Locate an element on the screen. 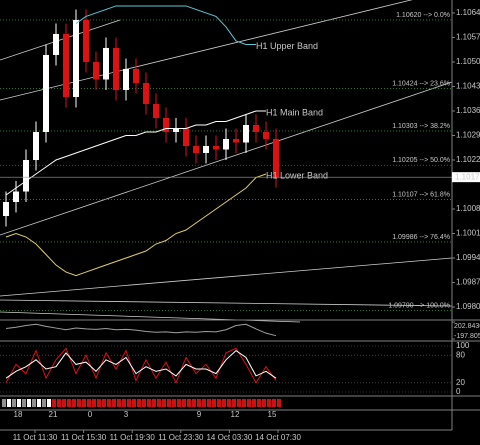 The width and height of the screenshot is (480, 445). y-tick-label: 1.10430 is located at coordinates (468, 86).